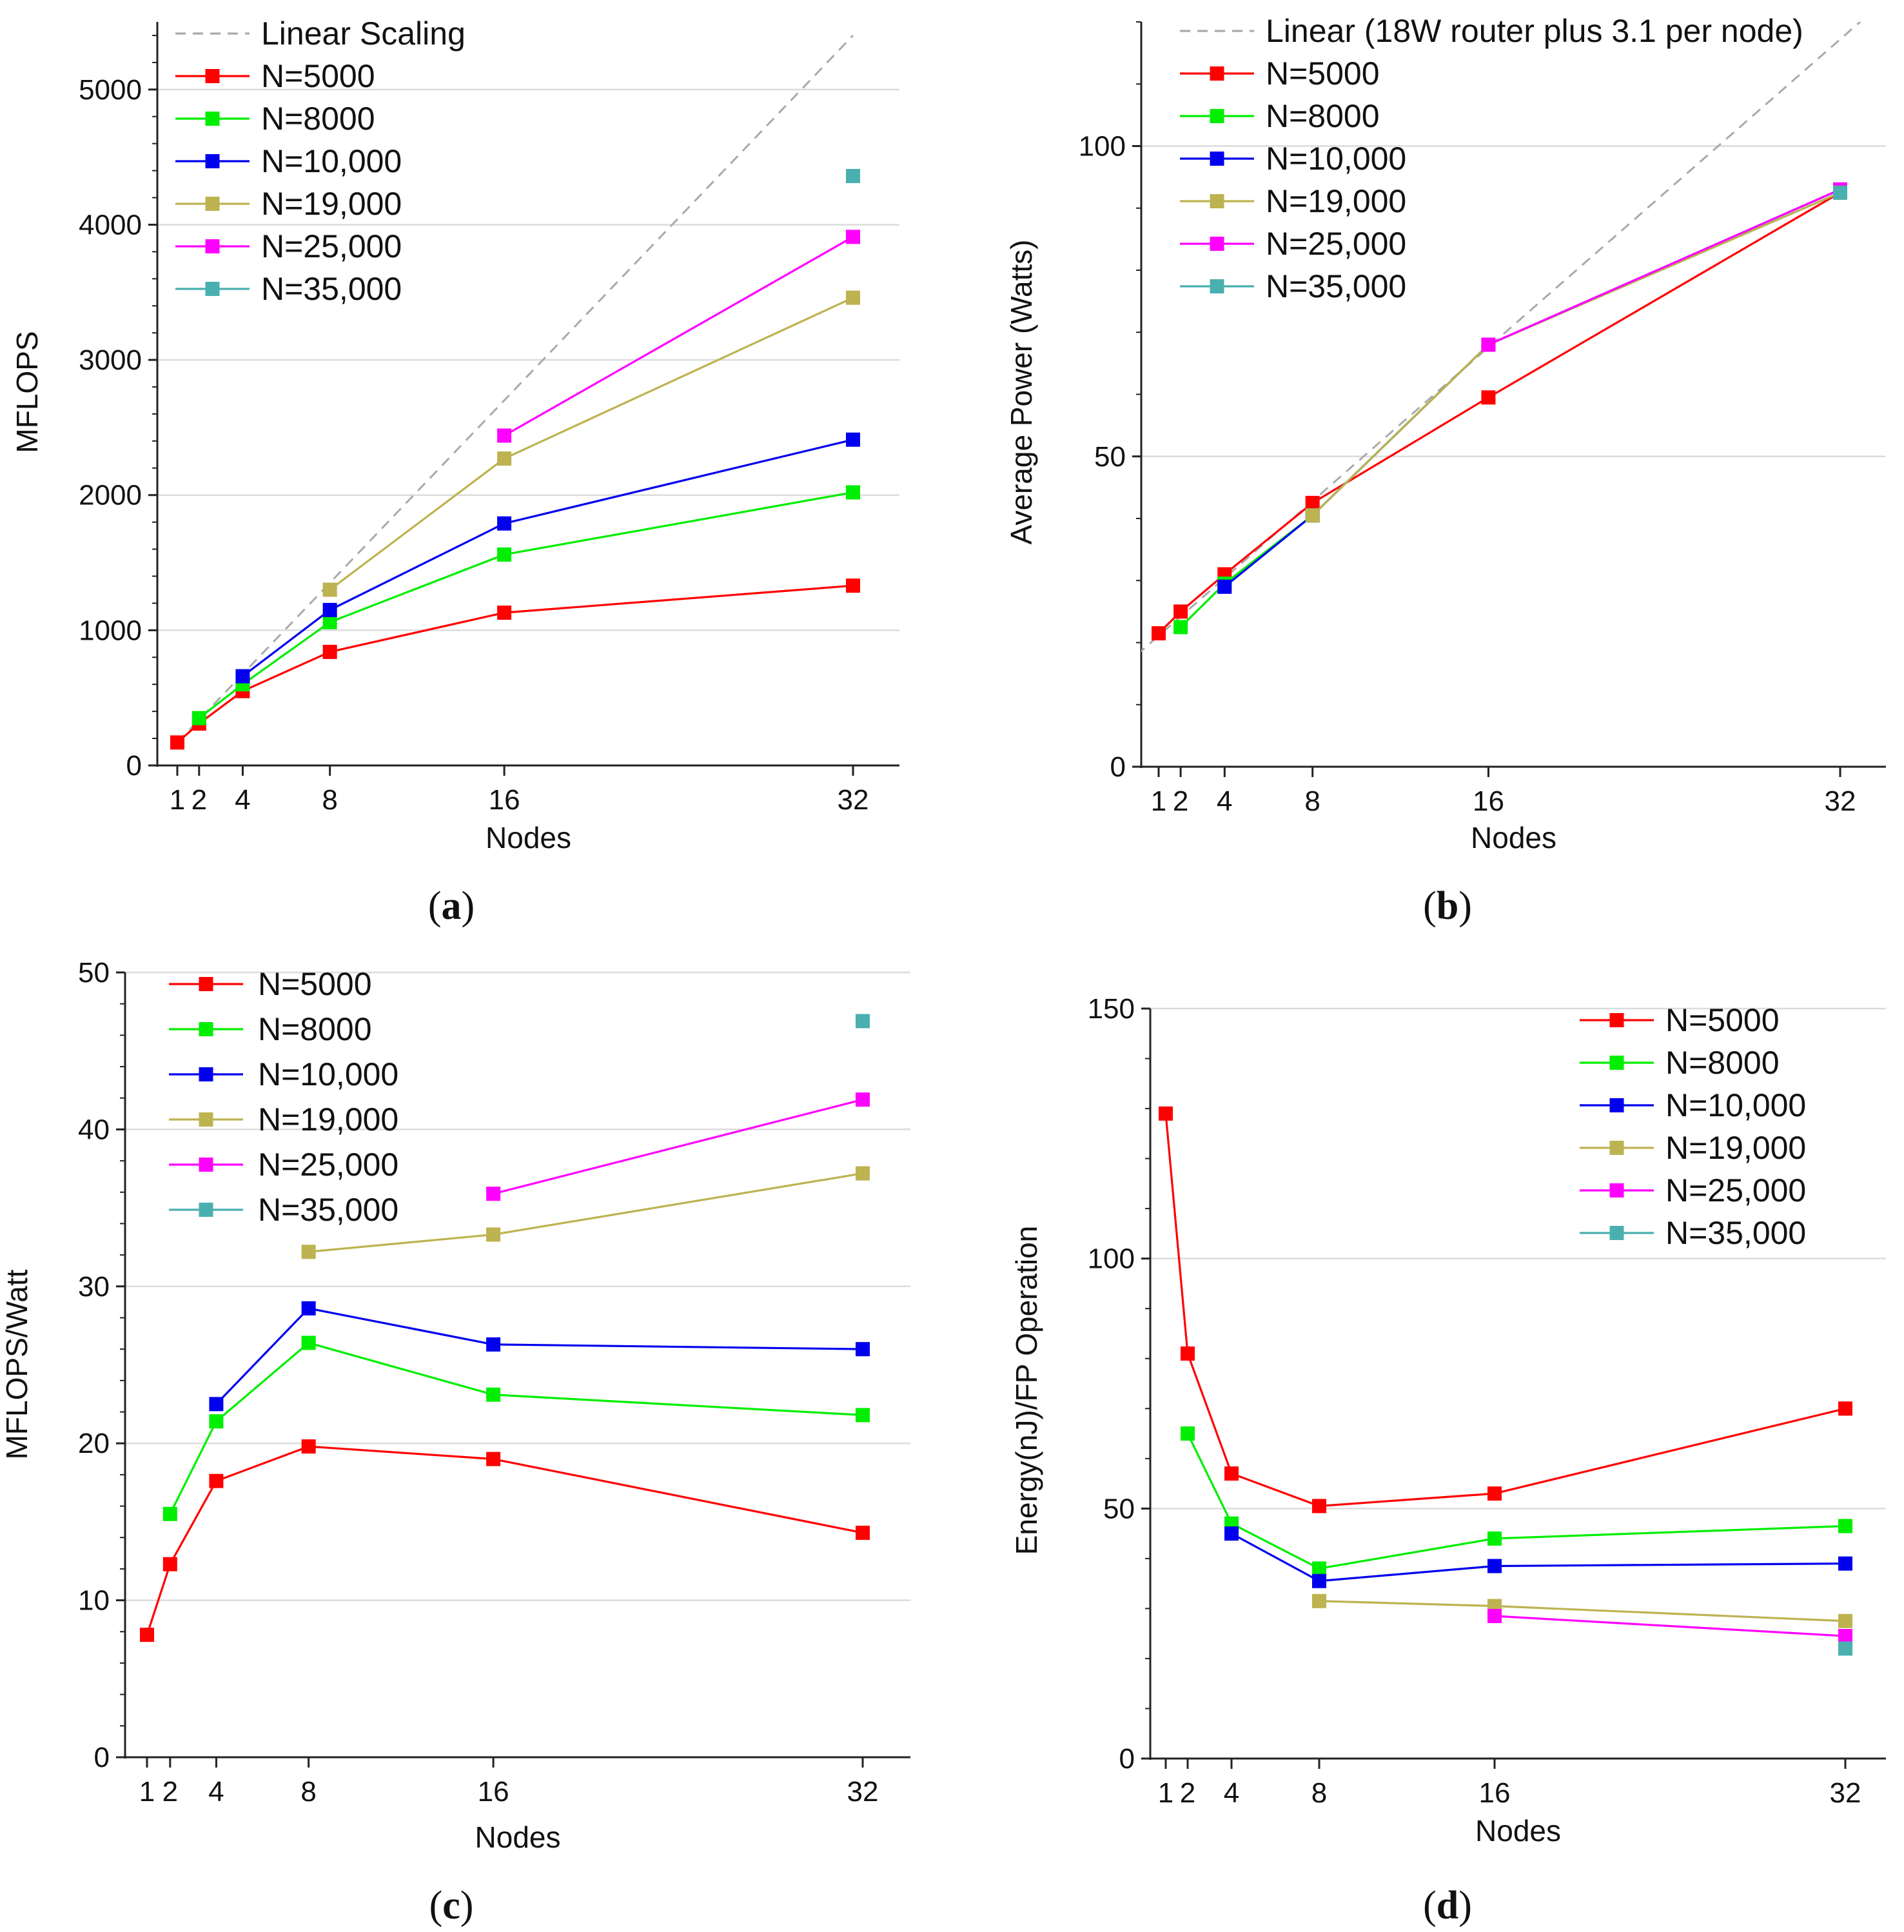 The width and height of the screenshot is (1904, 1932). I want to click on y-tick-label-d-0: 0, so click(1127, 1759).